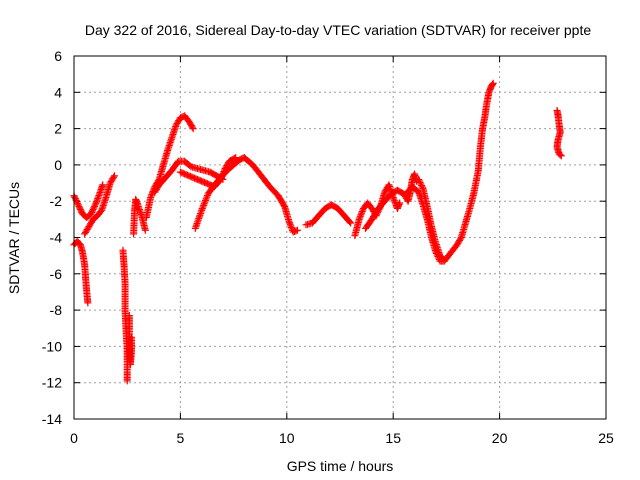  What do you see at coordinates (52, 419) in the screenshot?
I see `y-tick-label: -14` at bounding box center [52, 419].